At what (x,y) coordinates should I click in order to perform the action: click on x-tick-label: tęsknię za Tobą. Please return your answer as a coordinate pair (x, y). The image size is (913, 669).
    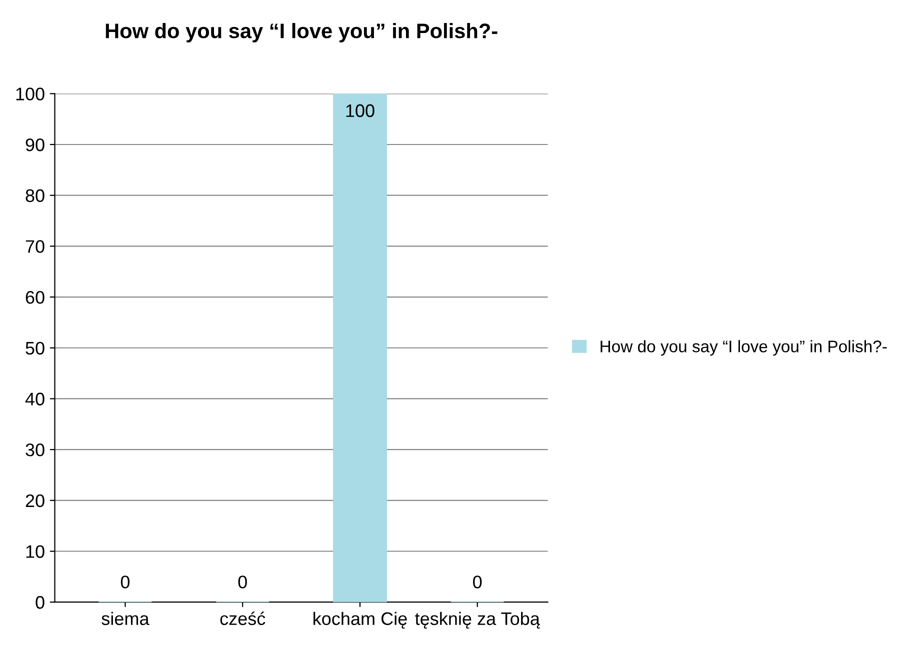
    Looking at the image, I should click on (477, 620).